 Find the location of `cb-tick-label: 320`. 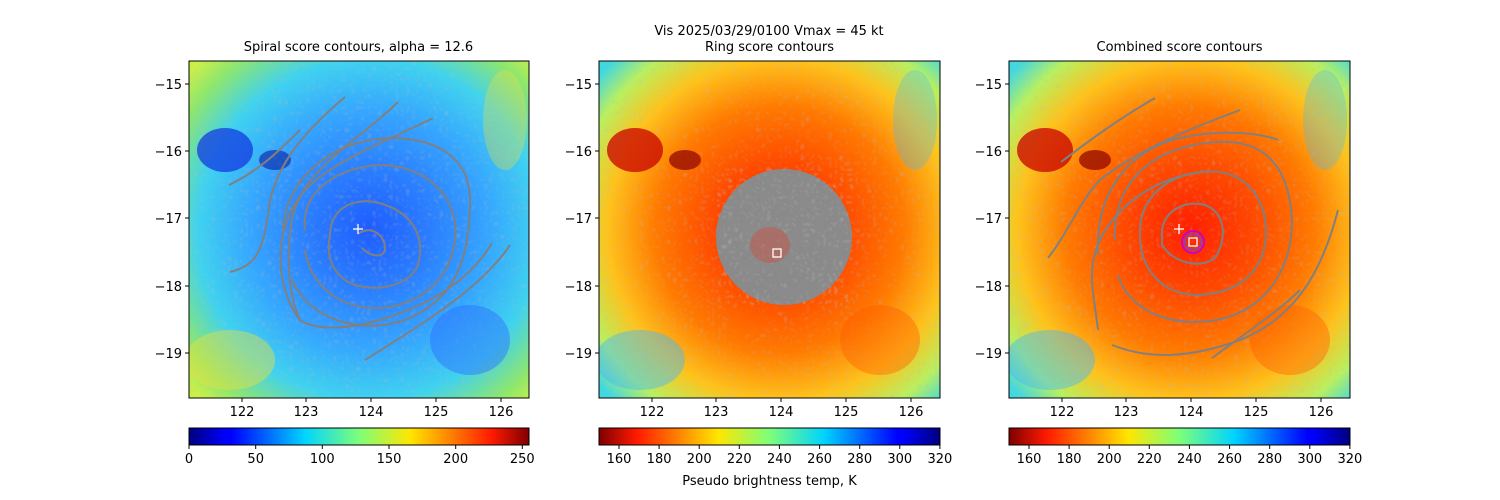

cb-tick-label: 320 is located at coordinates (1349, 459).